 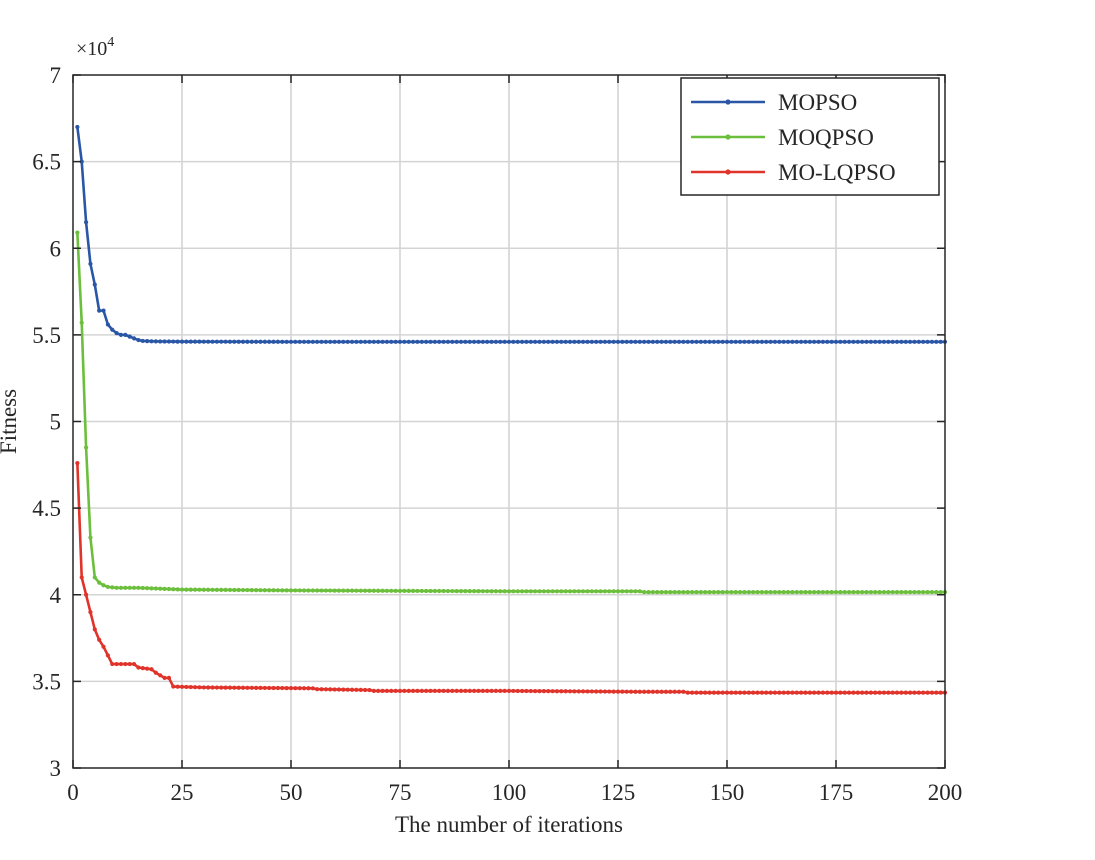 What do you see at coordinates (46, 162) in the screenshot?
I see `y-tick-label: 6.5` at bounding box center [46, 162].